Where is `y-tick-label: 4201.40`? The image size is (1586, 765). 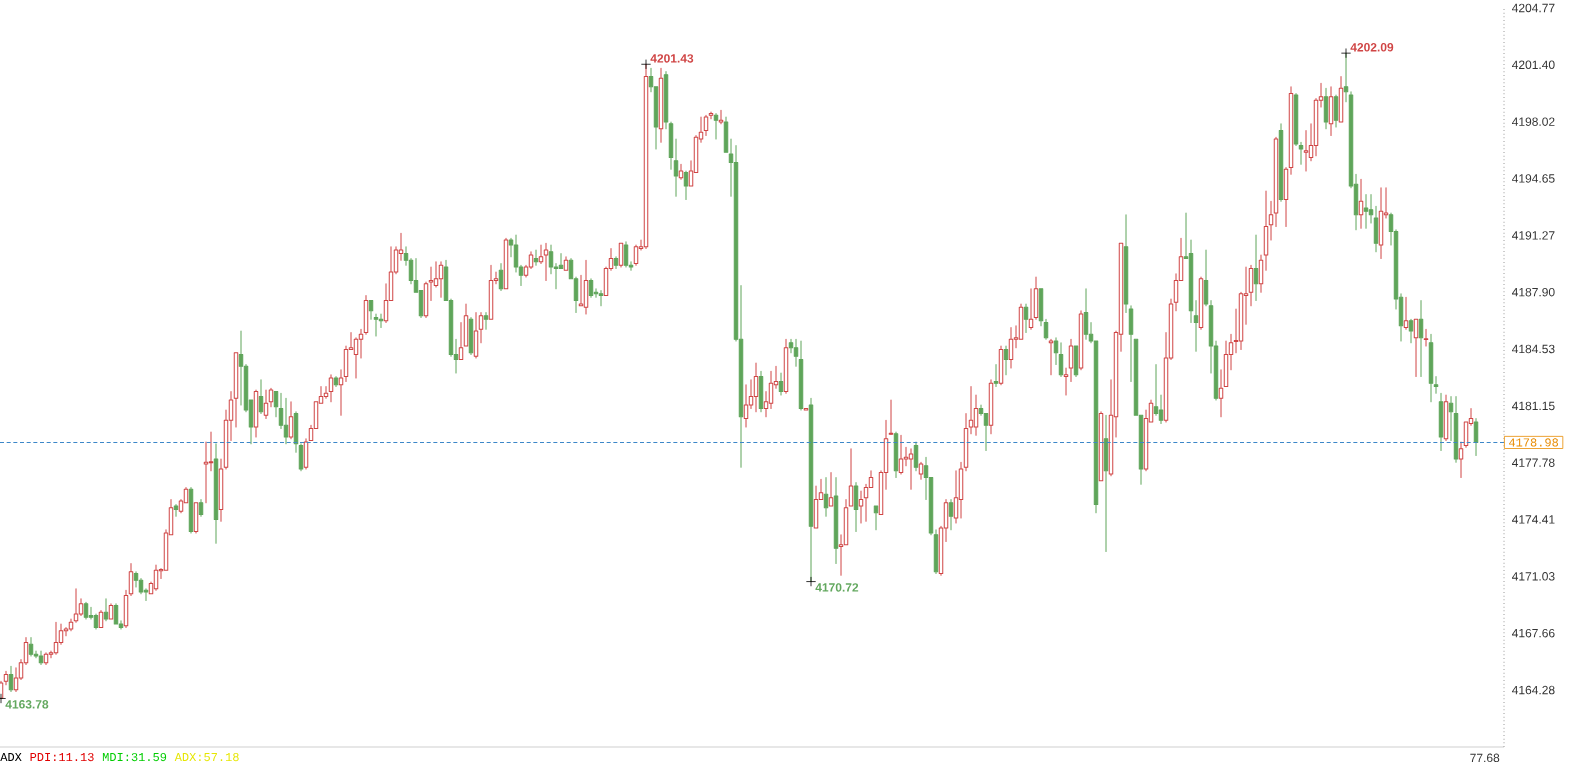
y-tick-label: 4201.40 is located at coordinates (1533, 65).